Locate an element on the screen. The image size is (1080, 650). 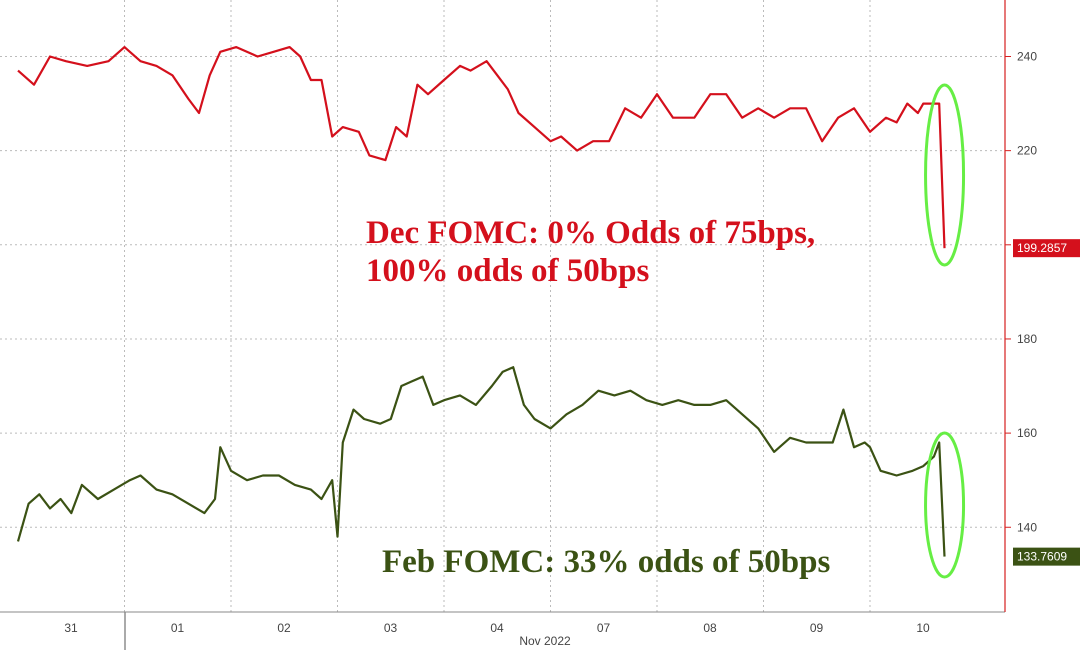
x-tick-label: 08 is located at coordinates (710, 628).